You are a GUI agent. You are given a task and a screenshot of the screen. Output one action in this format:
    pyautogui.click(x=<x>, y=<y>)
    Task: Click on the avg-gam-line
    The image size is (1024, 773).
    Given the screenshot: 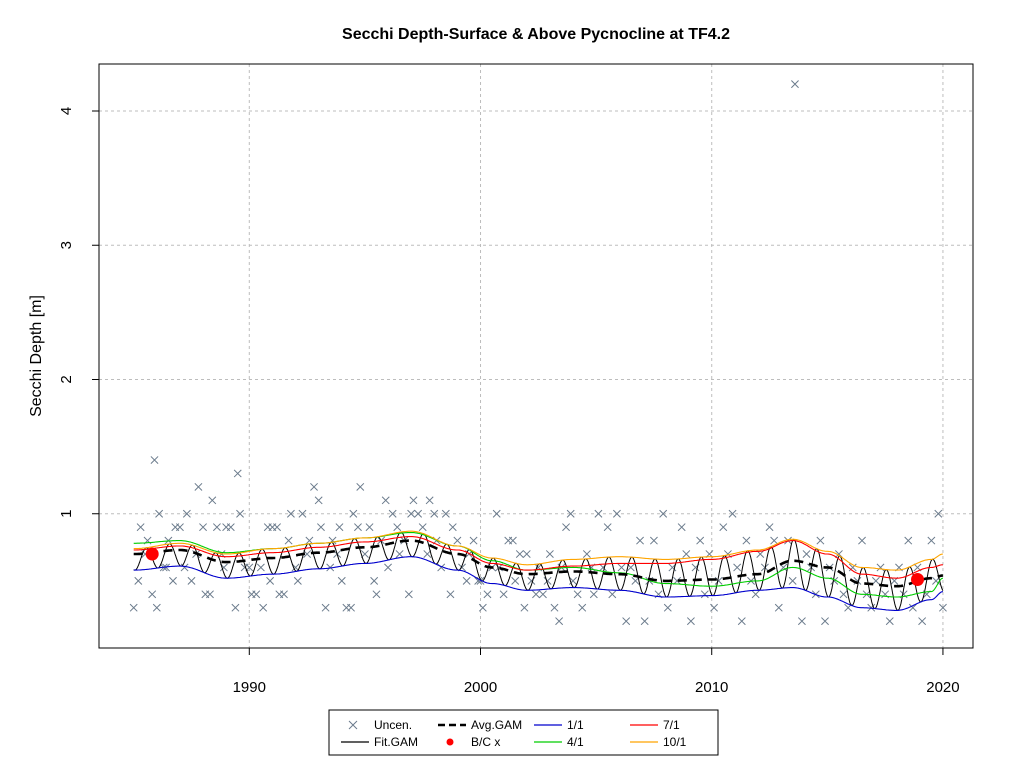 What is the action you would take?
    pyautogui.click(x=538, y=563)
    